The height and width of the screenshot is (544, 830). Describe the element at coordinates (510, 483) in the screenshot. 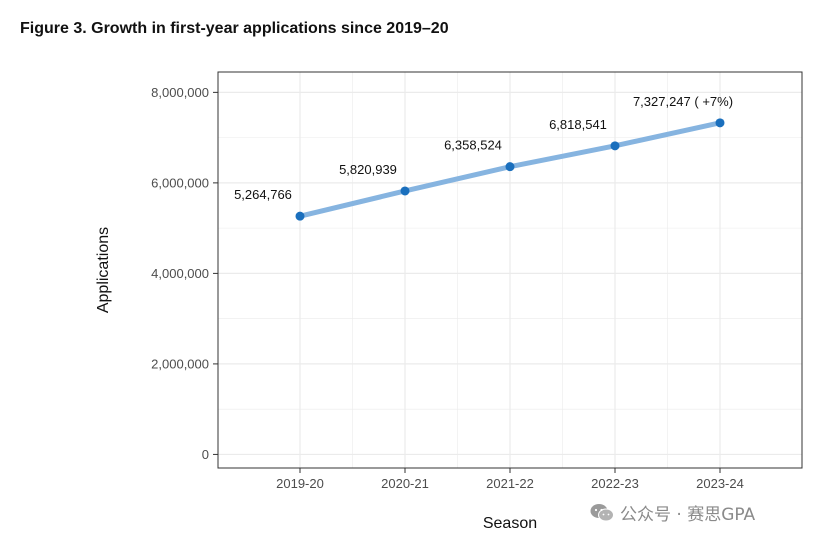

I see `x-tick-label: 2021-22` at that location.